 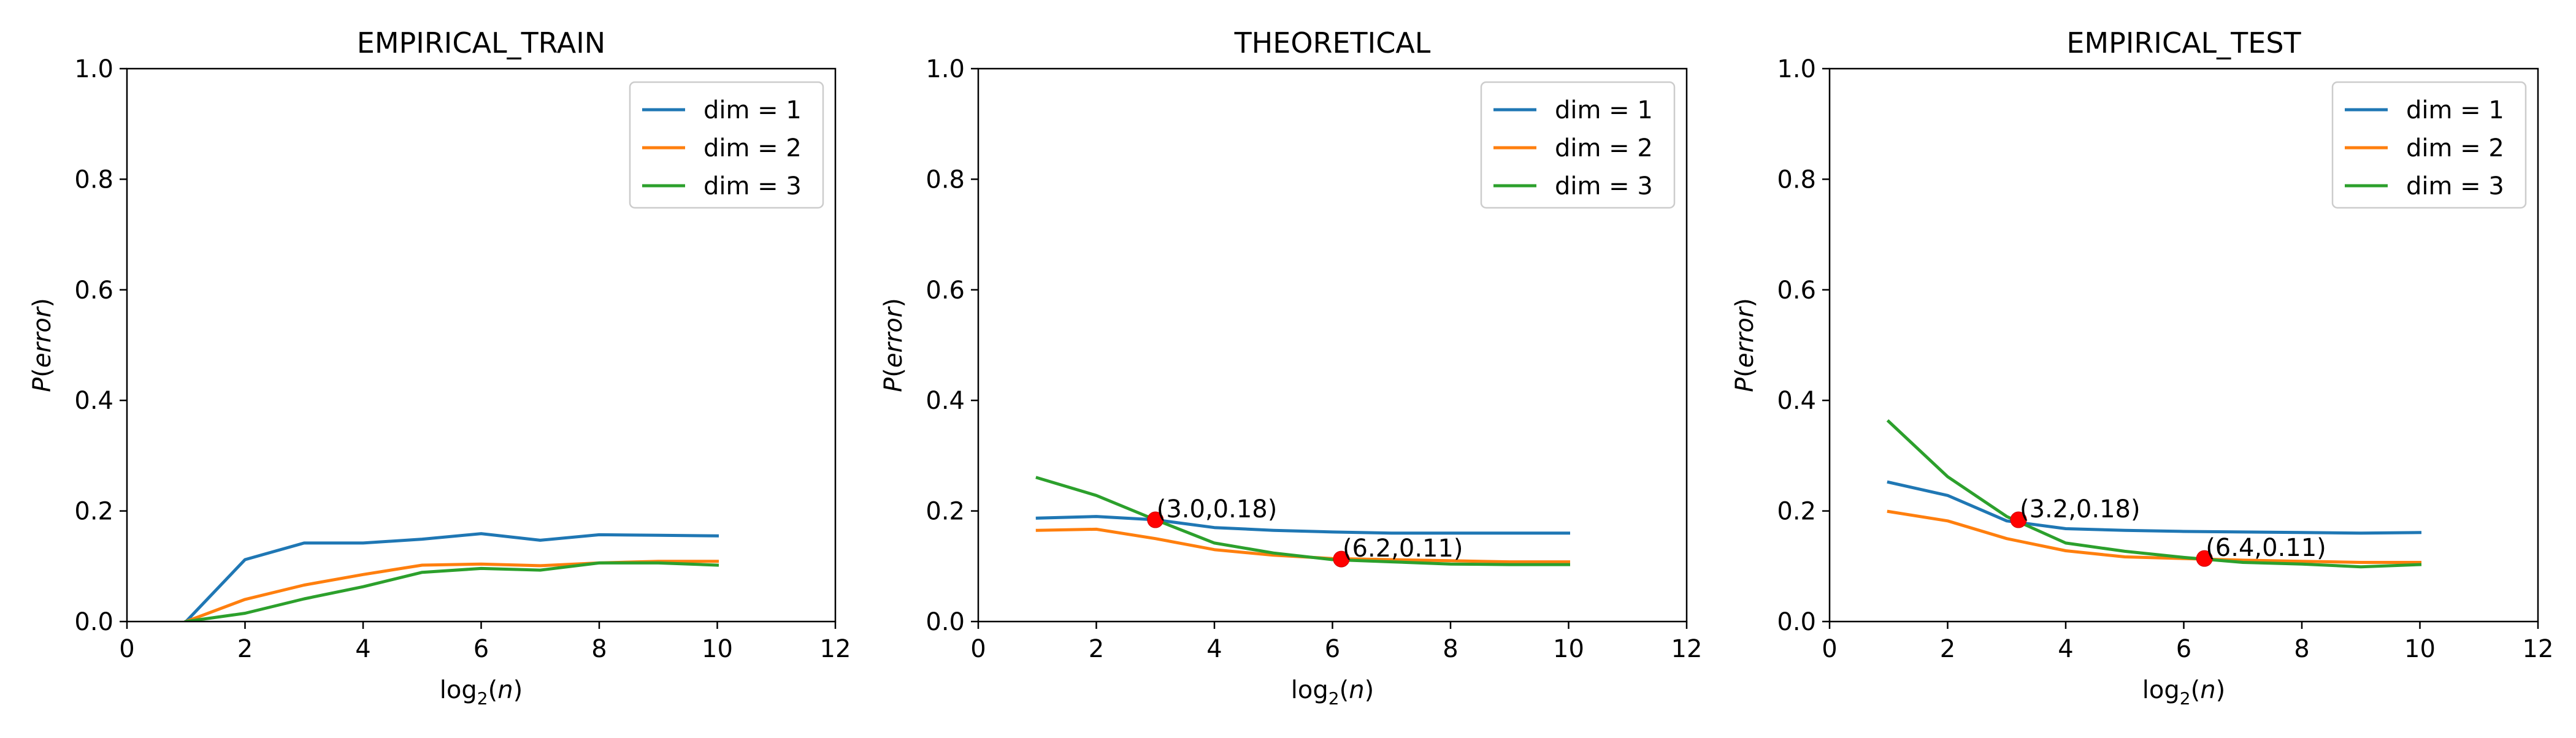 What do you see at coordinates (1217, 509) in the screenshot?
I see `marker-label: (3.0,0.18)` at bounding box center [1217, 509].